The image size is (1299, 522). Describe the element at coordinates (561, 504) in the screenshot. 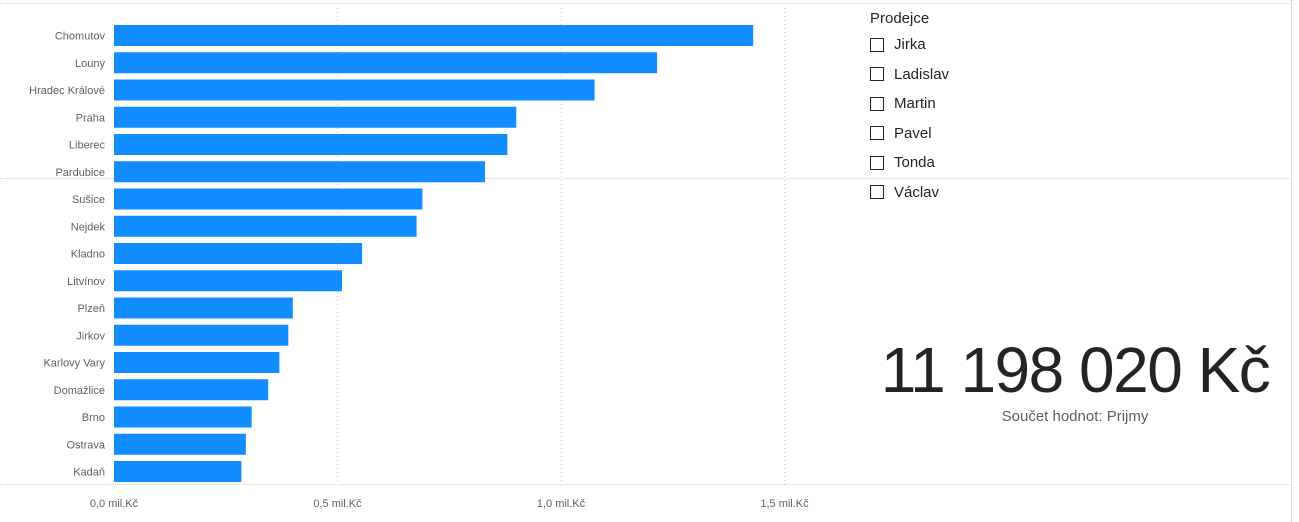

I see `x-tick-label: 1,0 mil.Kč` at that location.